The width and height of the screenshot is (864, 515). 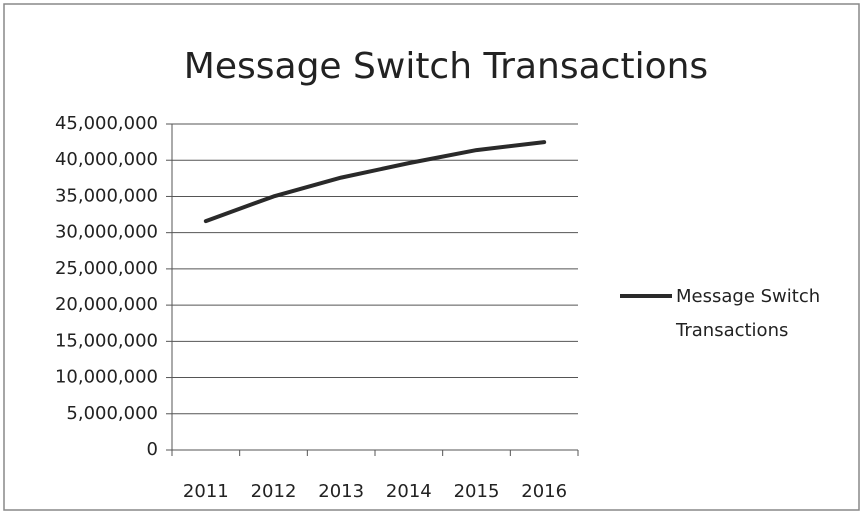 What do you see at coordinates (274, 491) in the screenshot?
I see `x-tick-label: 2012` at bounding box center [274, 491].